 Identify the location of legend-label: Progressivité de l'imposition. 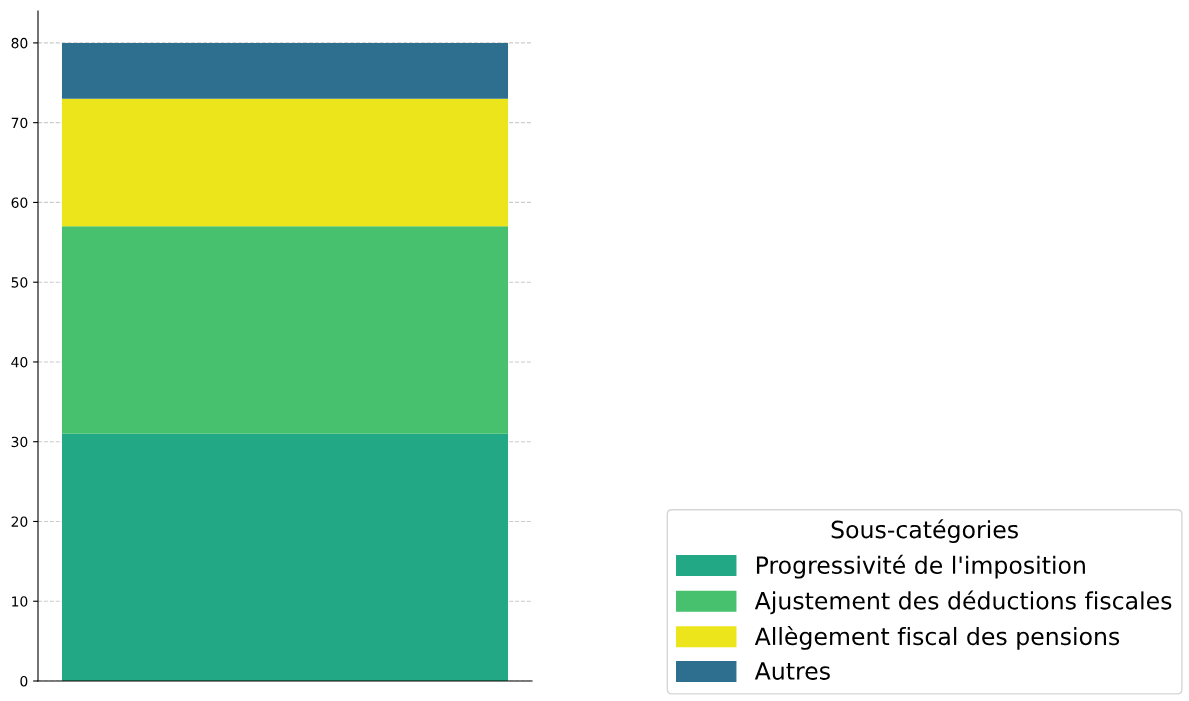
(920, 566).